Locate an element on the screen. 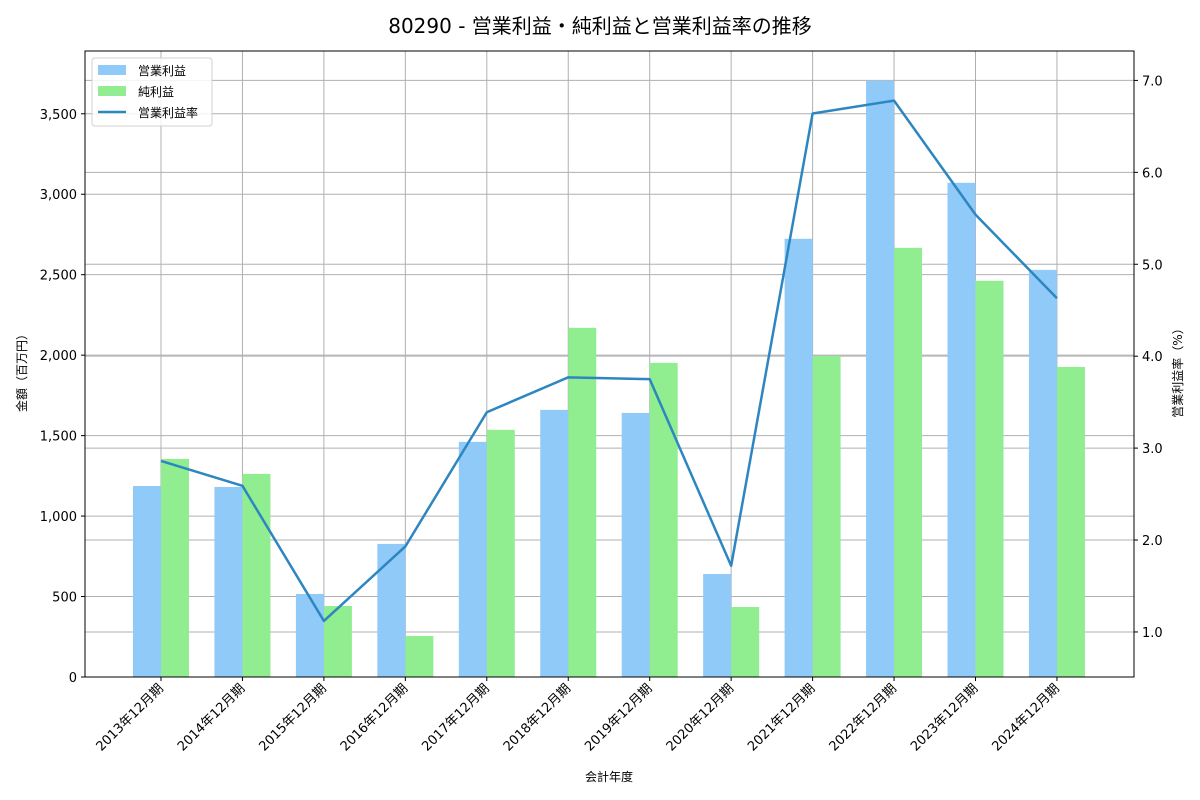 The image size is (1200, 800). y-tick-label: 2,000 is located at coordinates (58, 356).